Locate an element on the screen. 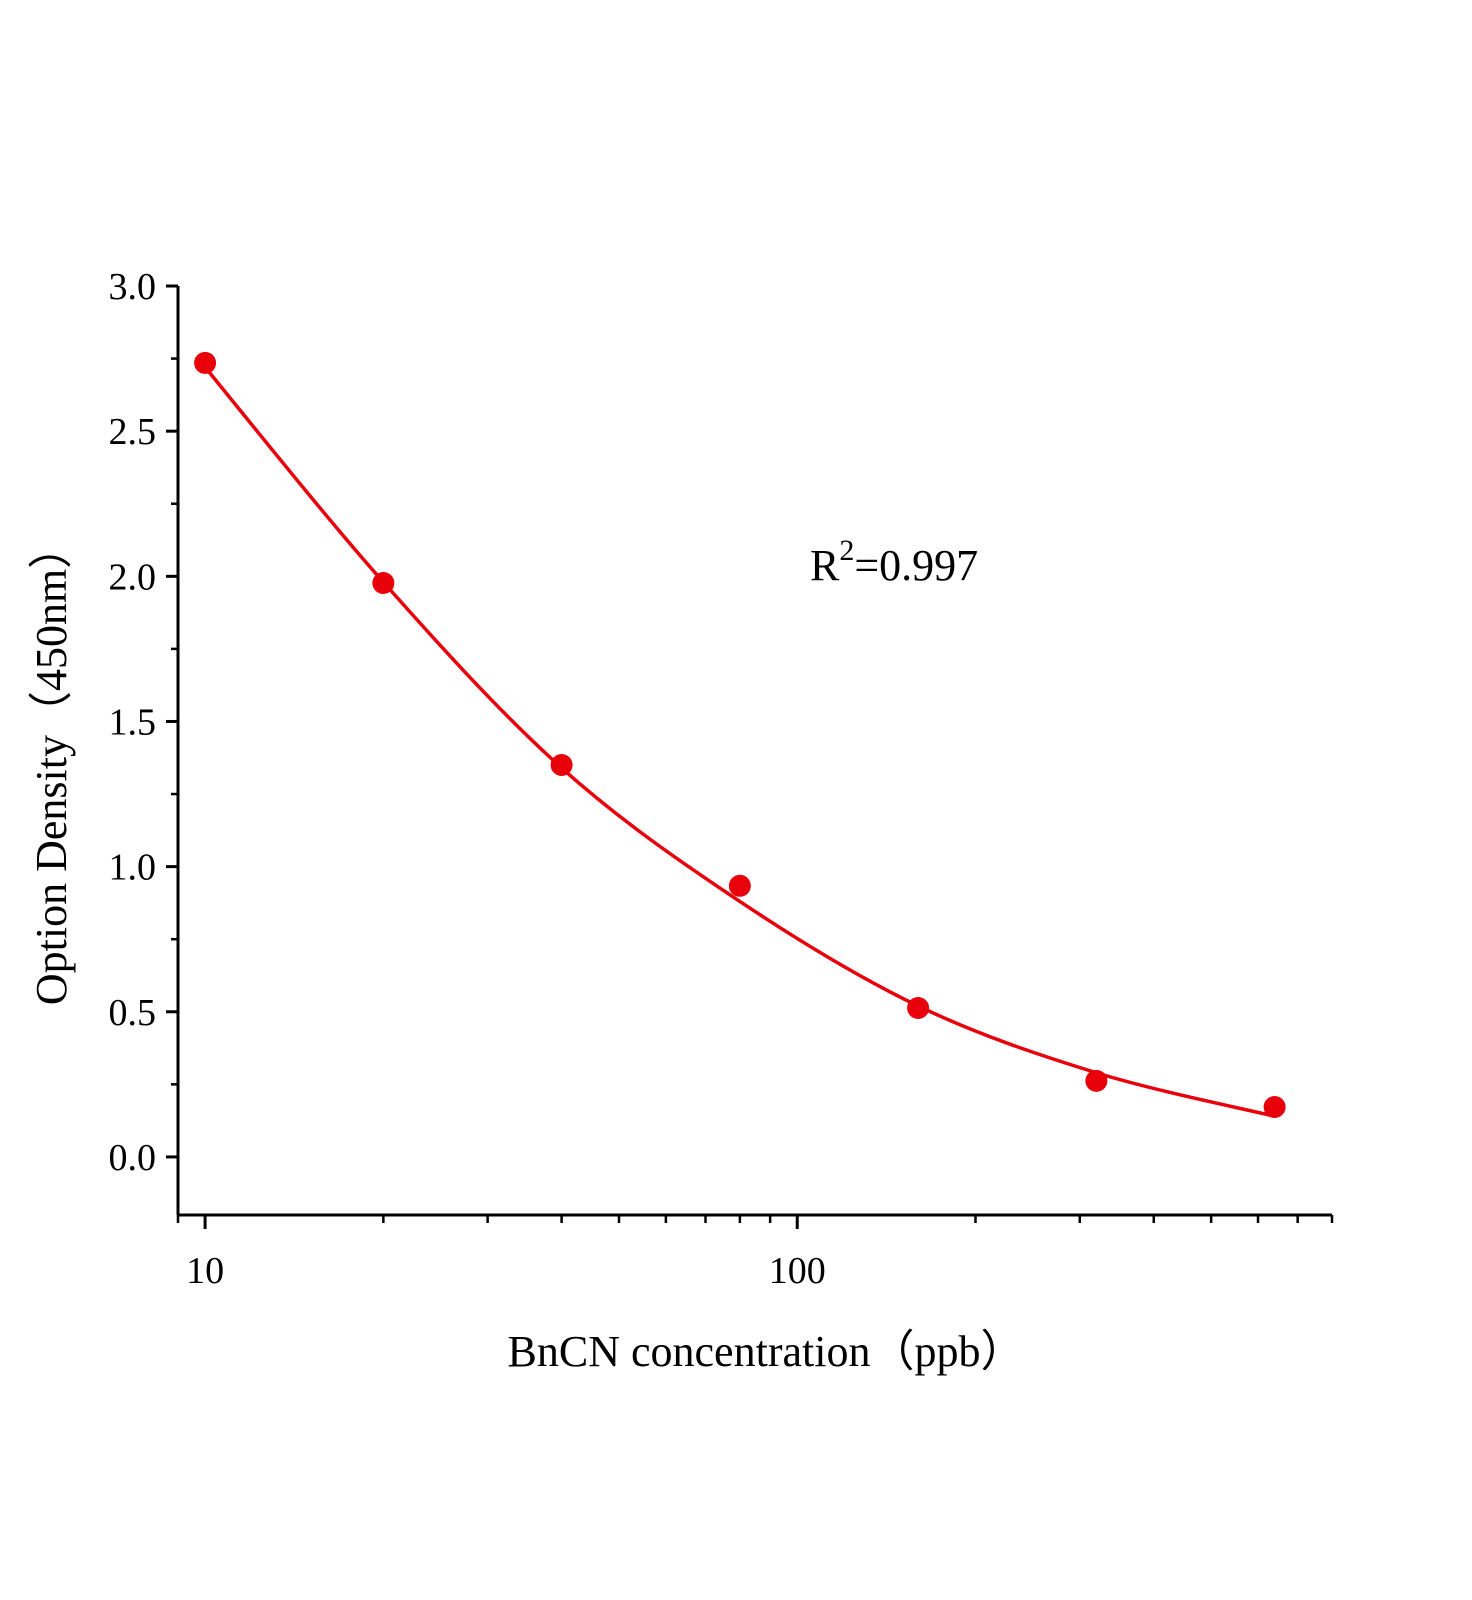 The image size is (1472, 1600). y-tick-label: 3.0 is located at coordinates (133, 287).